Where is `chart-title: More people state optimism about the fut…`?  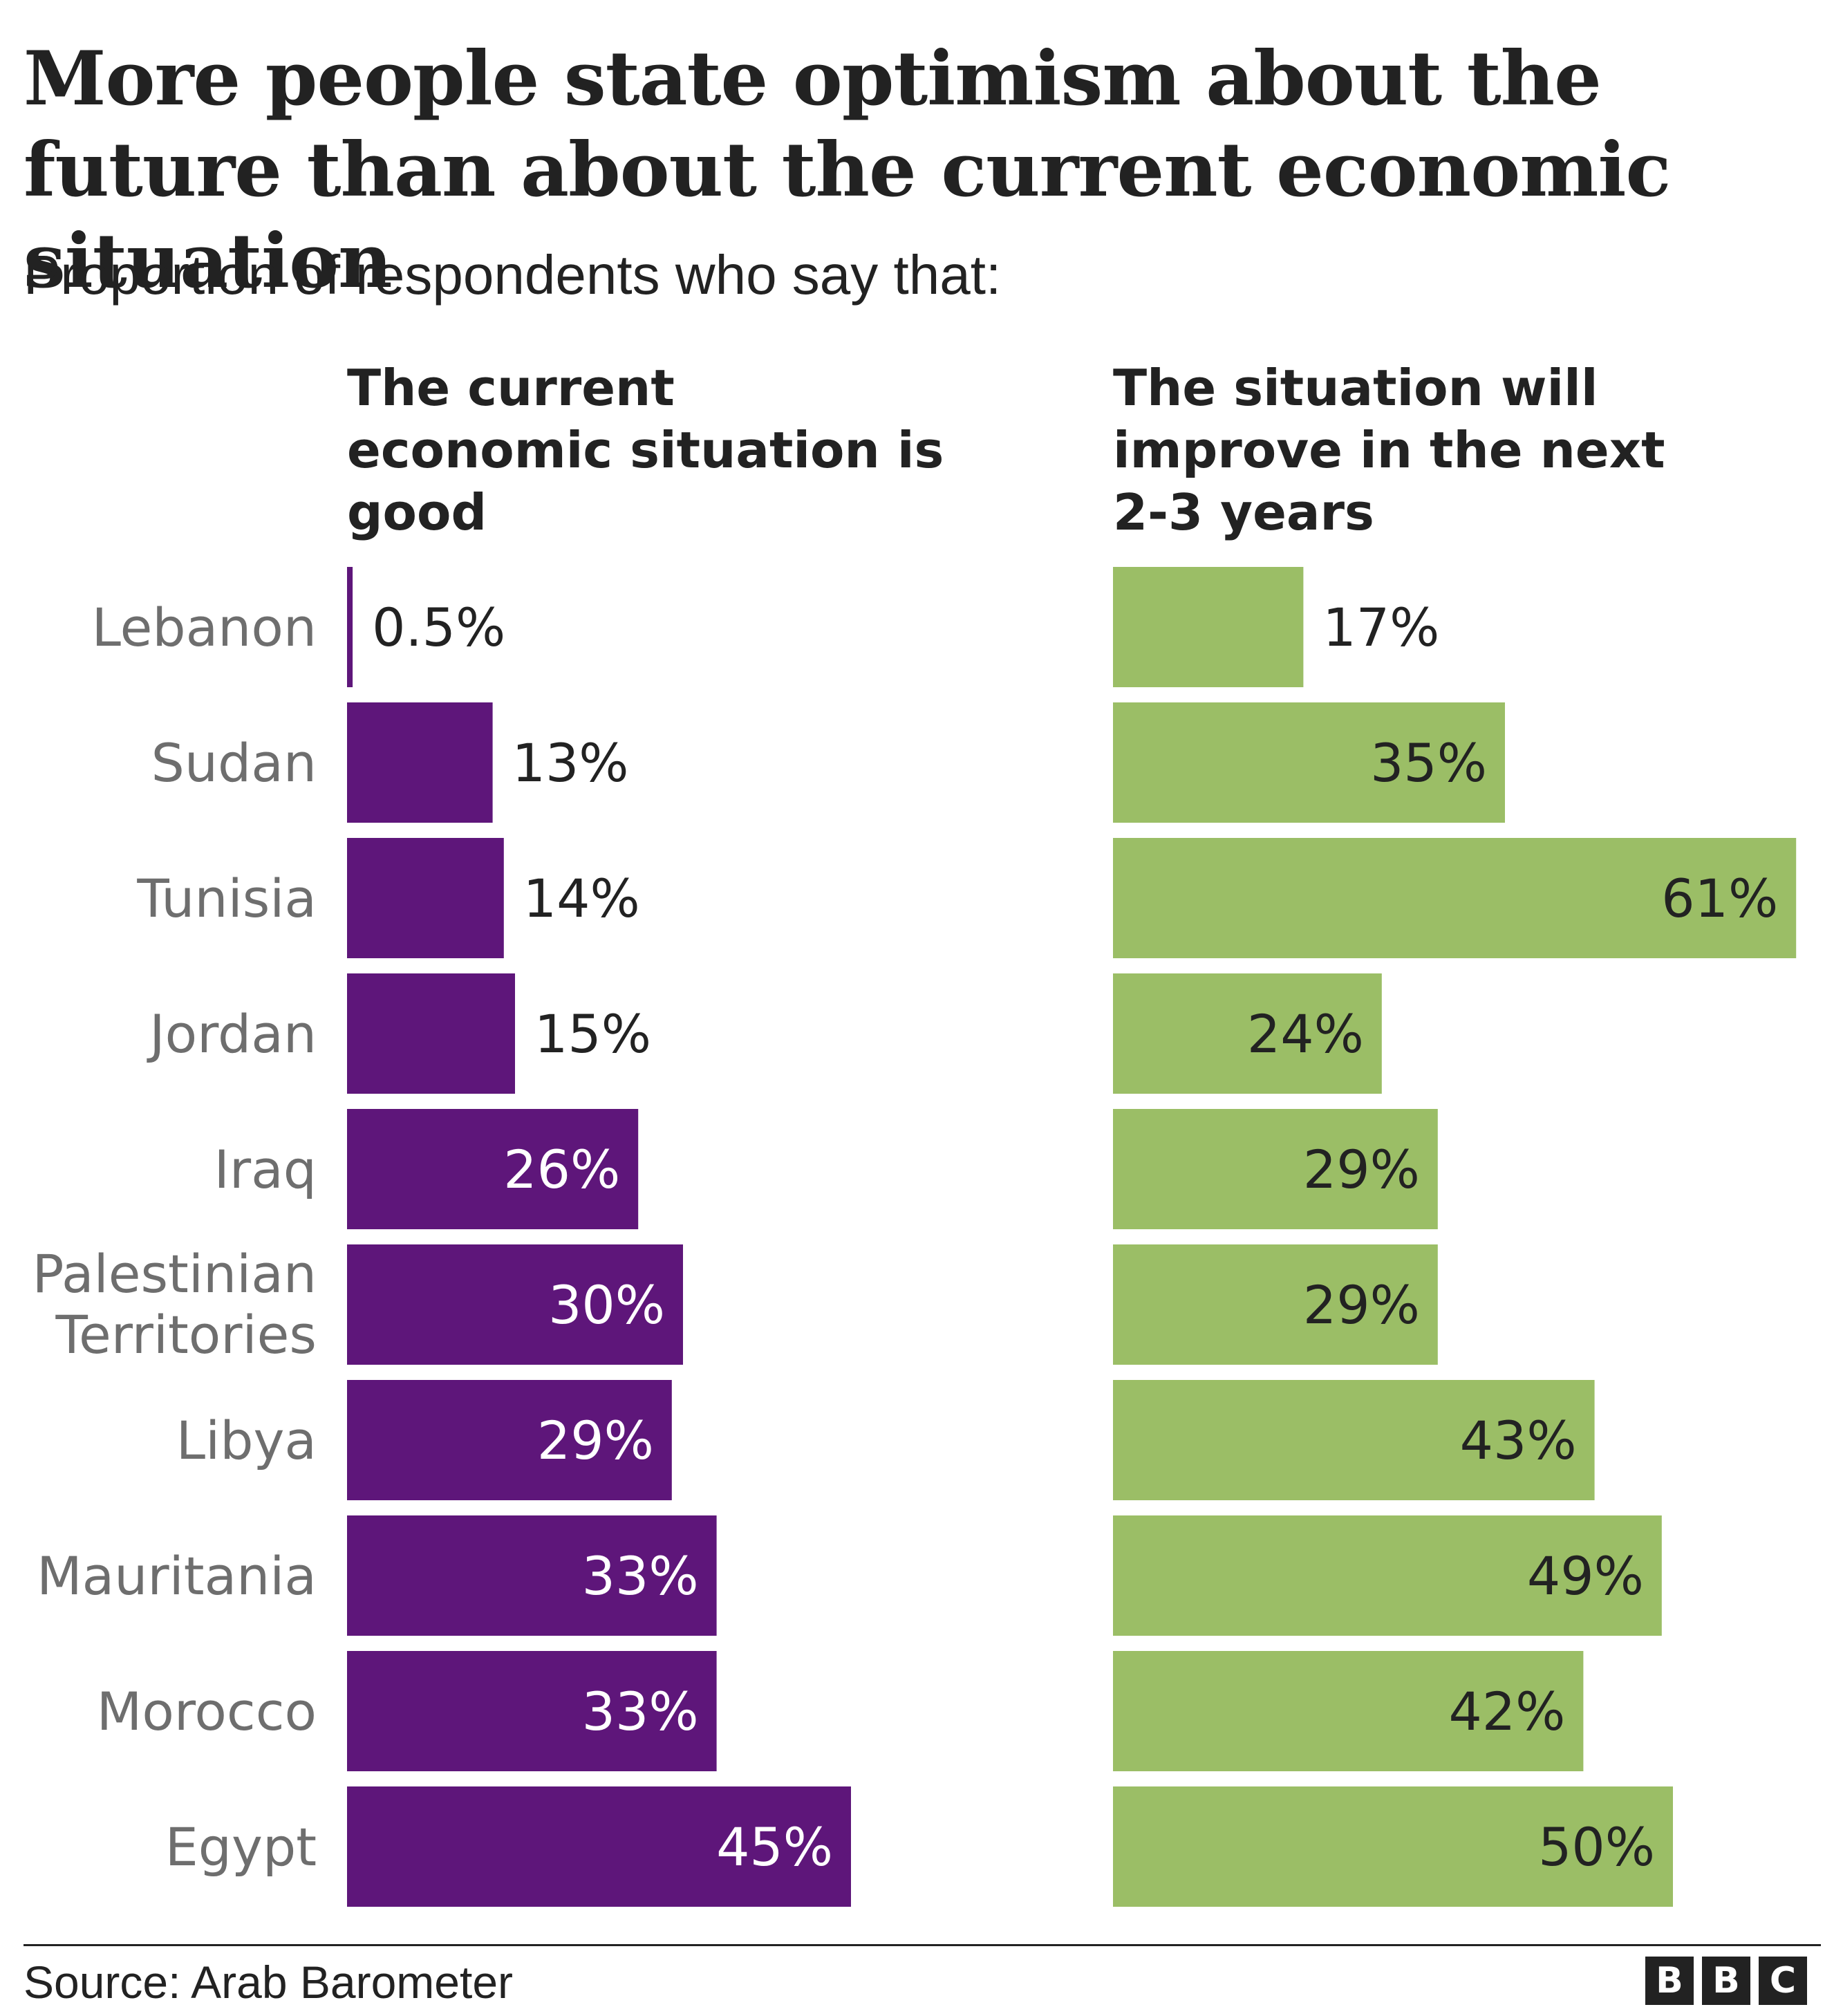
chart-title: More people state optimism about the fut… is located at coordinates (847, 170).